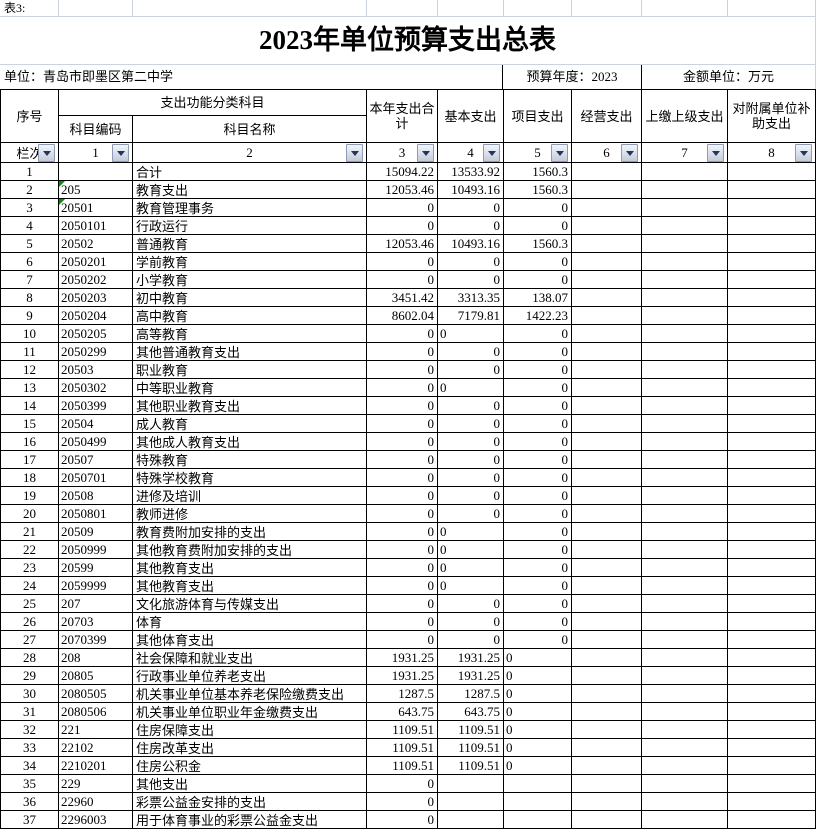 The image size is (816, 829). I want to click on name-cell: 中等职业教育, so click(250, 388).